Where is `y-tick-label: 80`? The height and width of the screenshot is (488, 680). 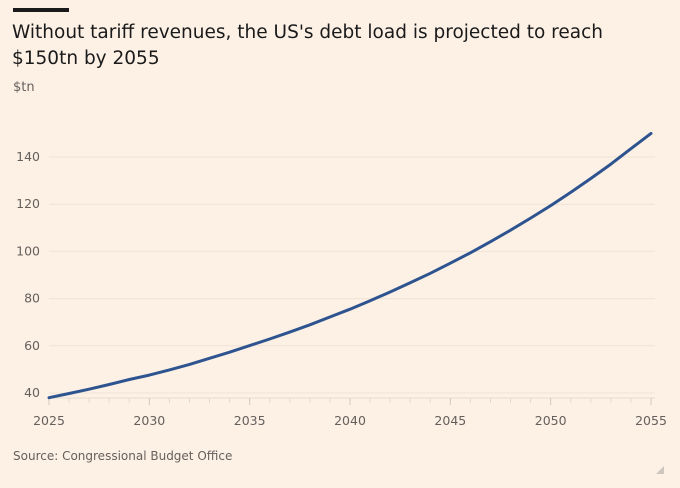
y-tick-label: 80 is located at coordinates (32, 298).